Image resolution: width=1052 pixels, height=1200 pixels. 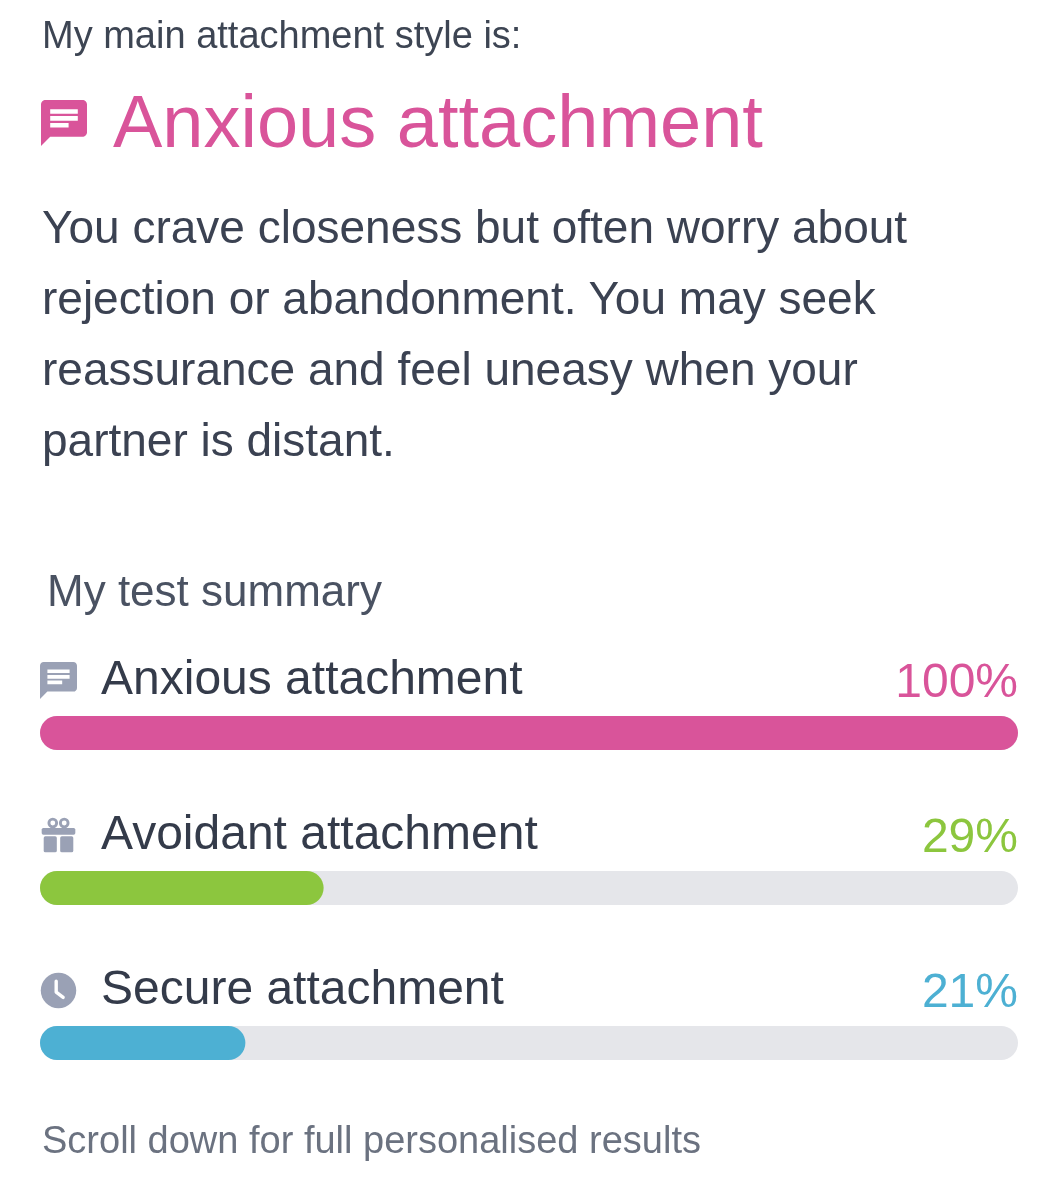 What do you see at coordinates (302, 987) in the screenshot?
I see `y-tick-label: Secure attachment` at bounding box center [302, 987].